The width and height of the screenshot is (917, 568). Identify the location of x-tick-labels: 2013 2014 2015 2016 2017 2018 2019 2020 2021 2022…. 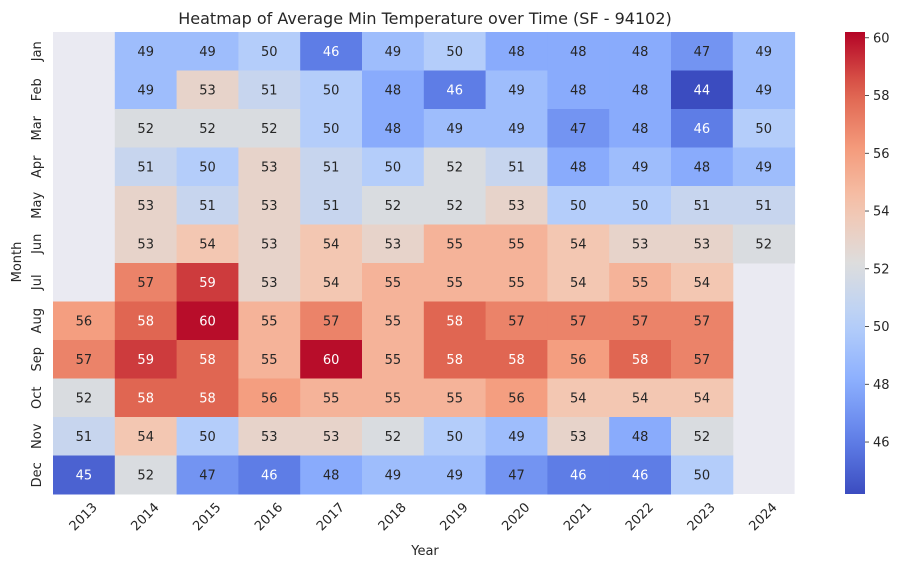
(424, 517).